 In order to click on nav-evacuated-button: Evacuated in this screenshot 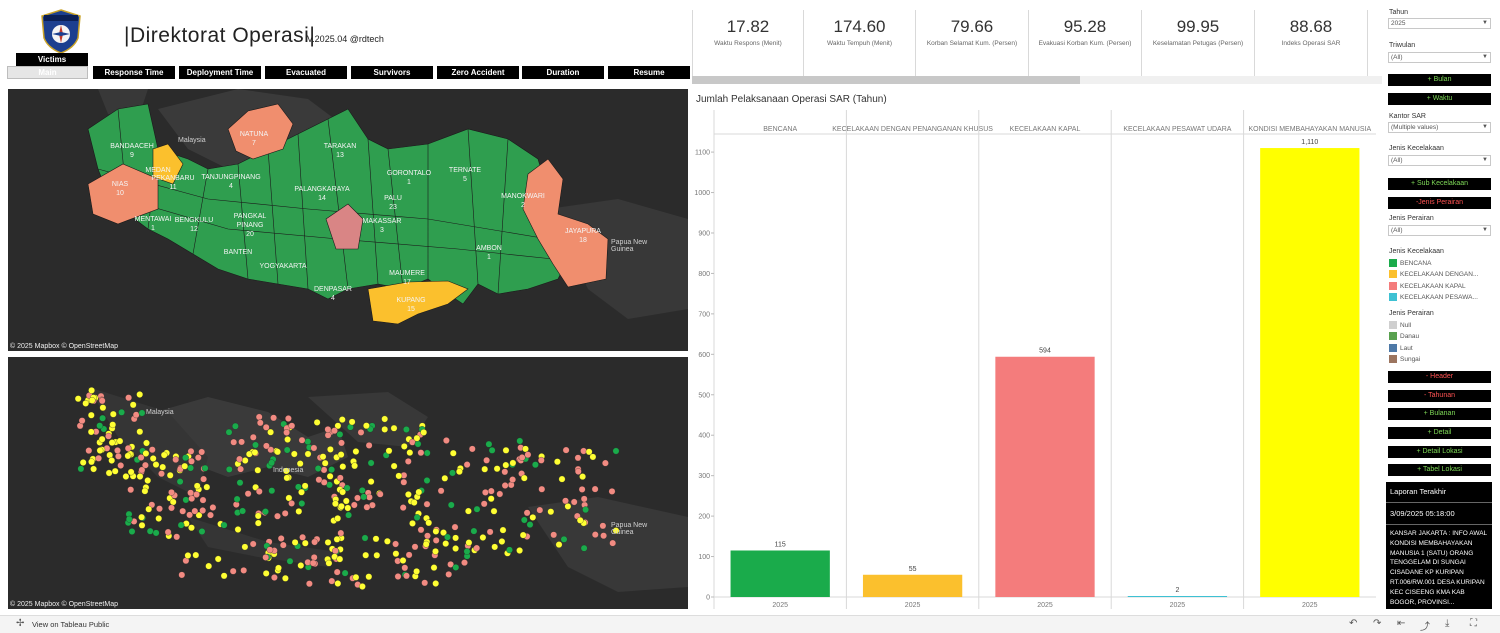, I will do `click(306, 72)`.